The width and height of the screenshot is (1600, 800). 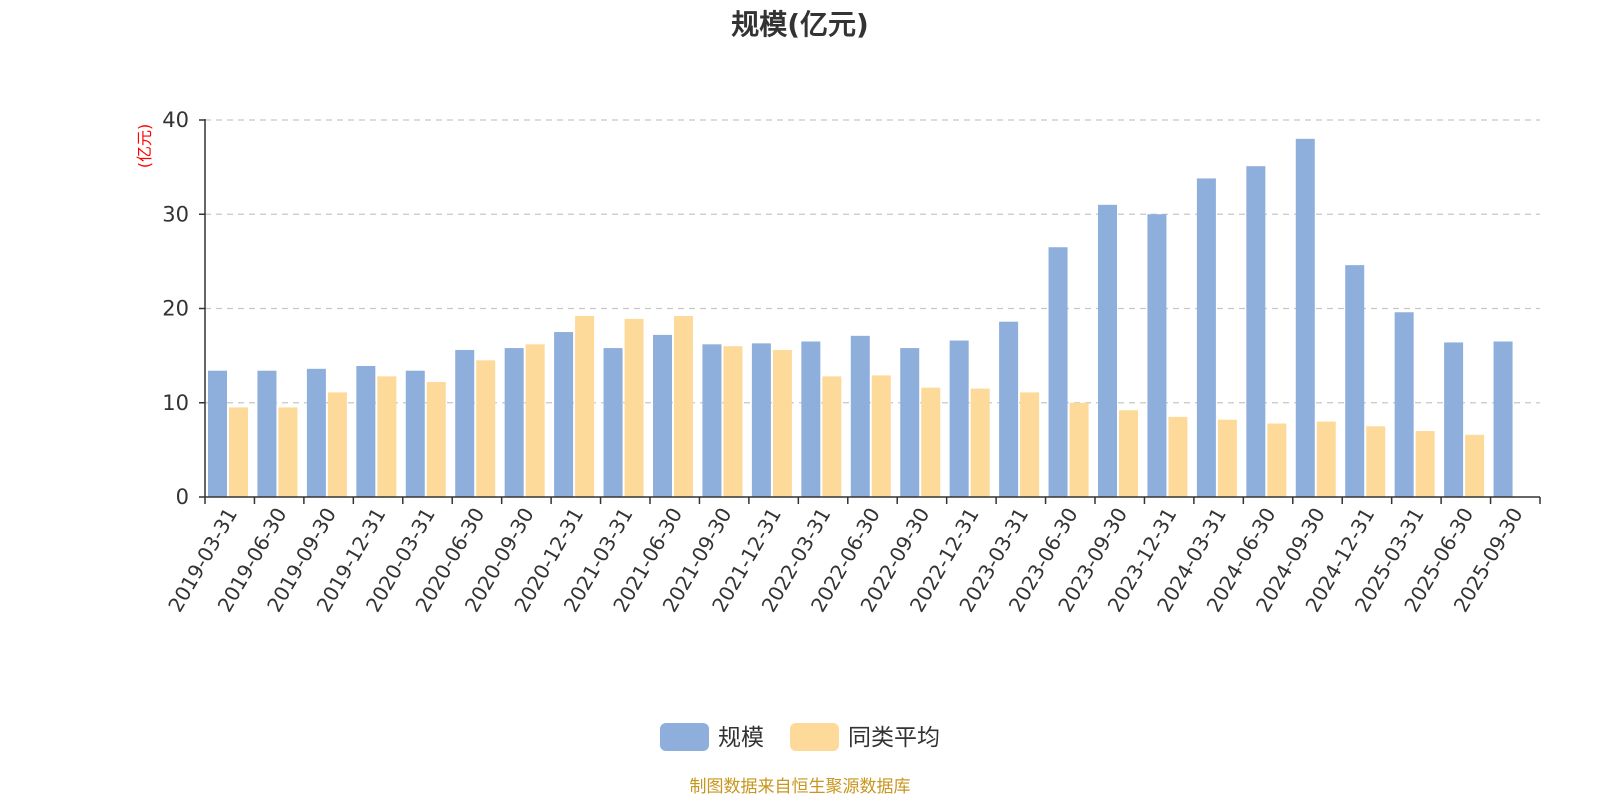 I want to click on legend-label: 同类平均, so click(x=894, y=738).